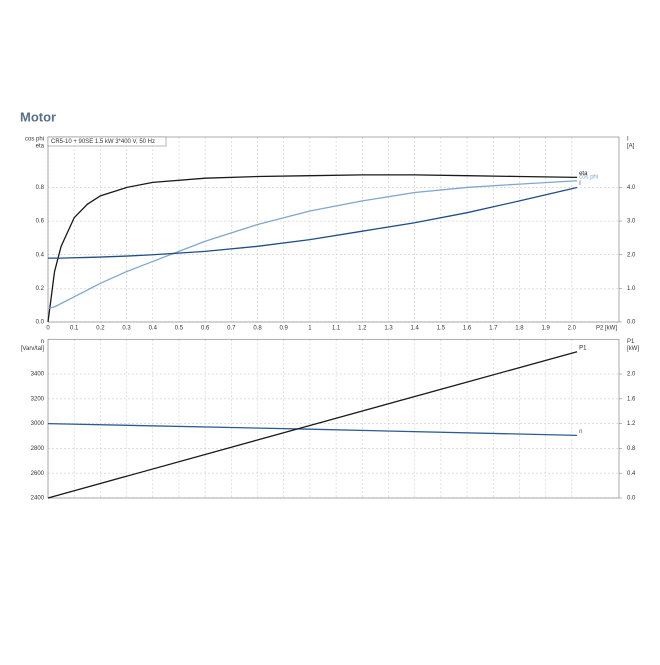 The image size is (660, 665). I want to click on series-label: cos phi, so click(588, 177).